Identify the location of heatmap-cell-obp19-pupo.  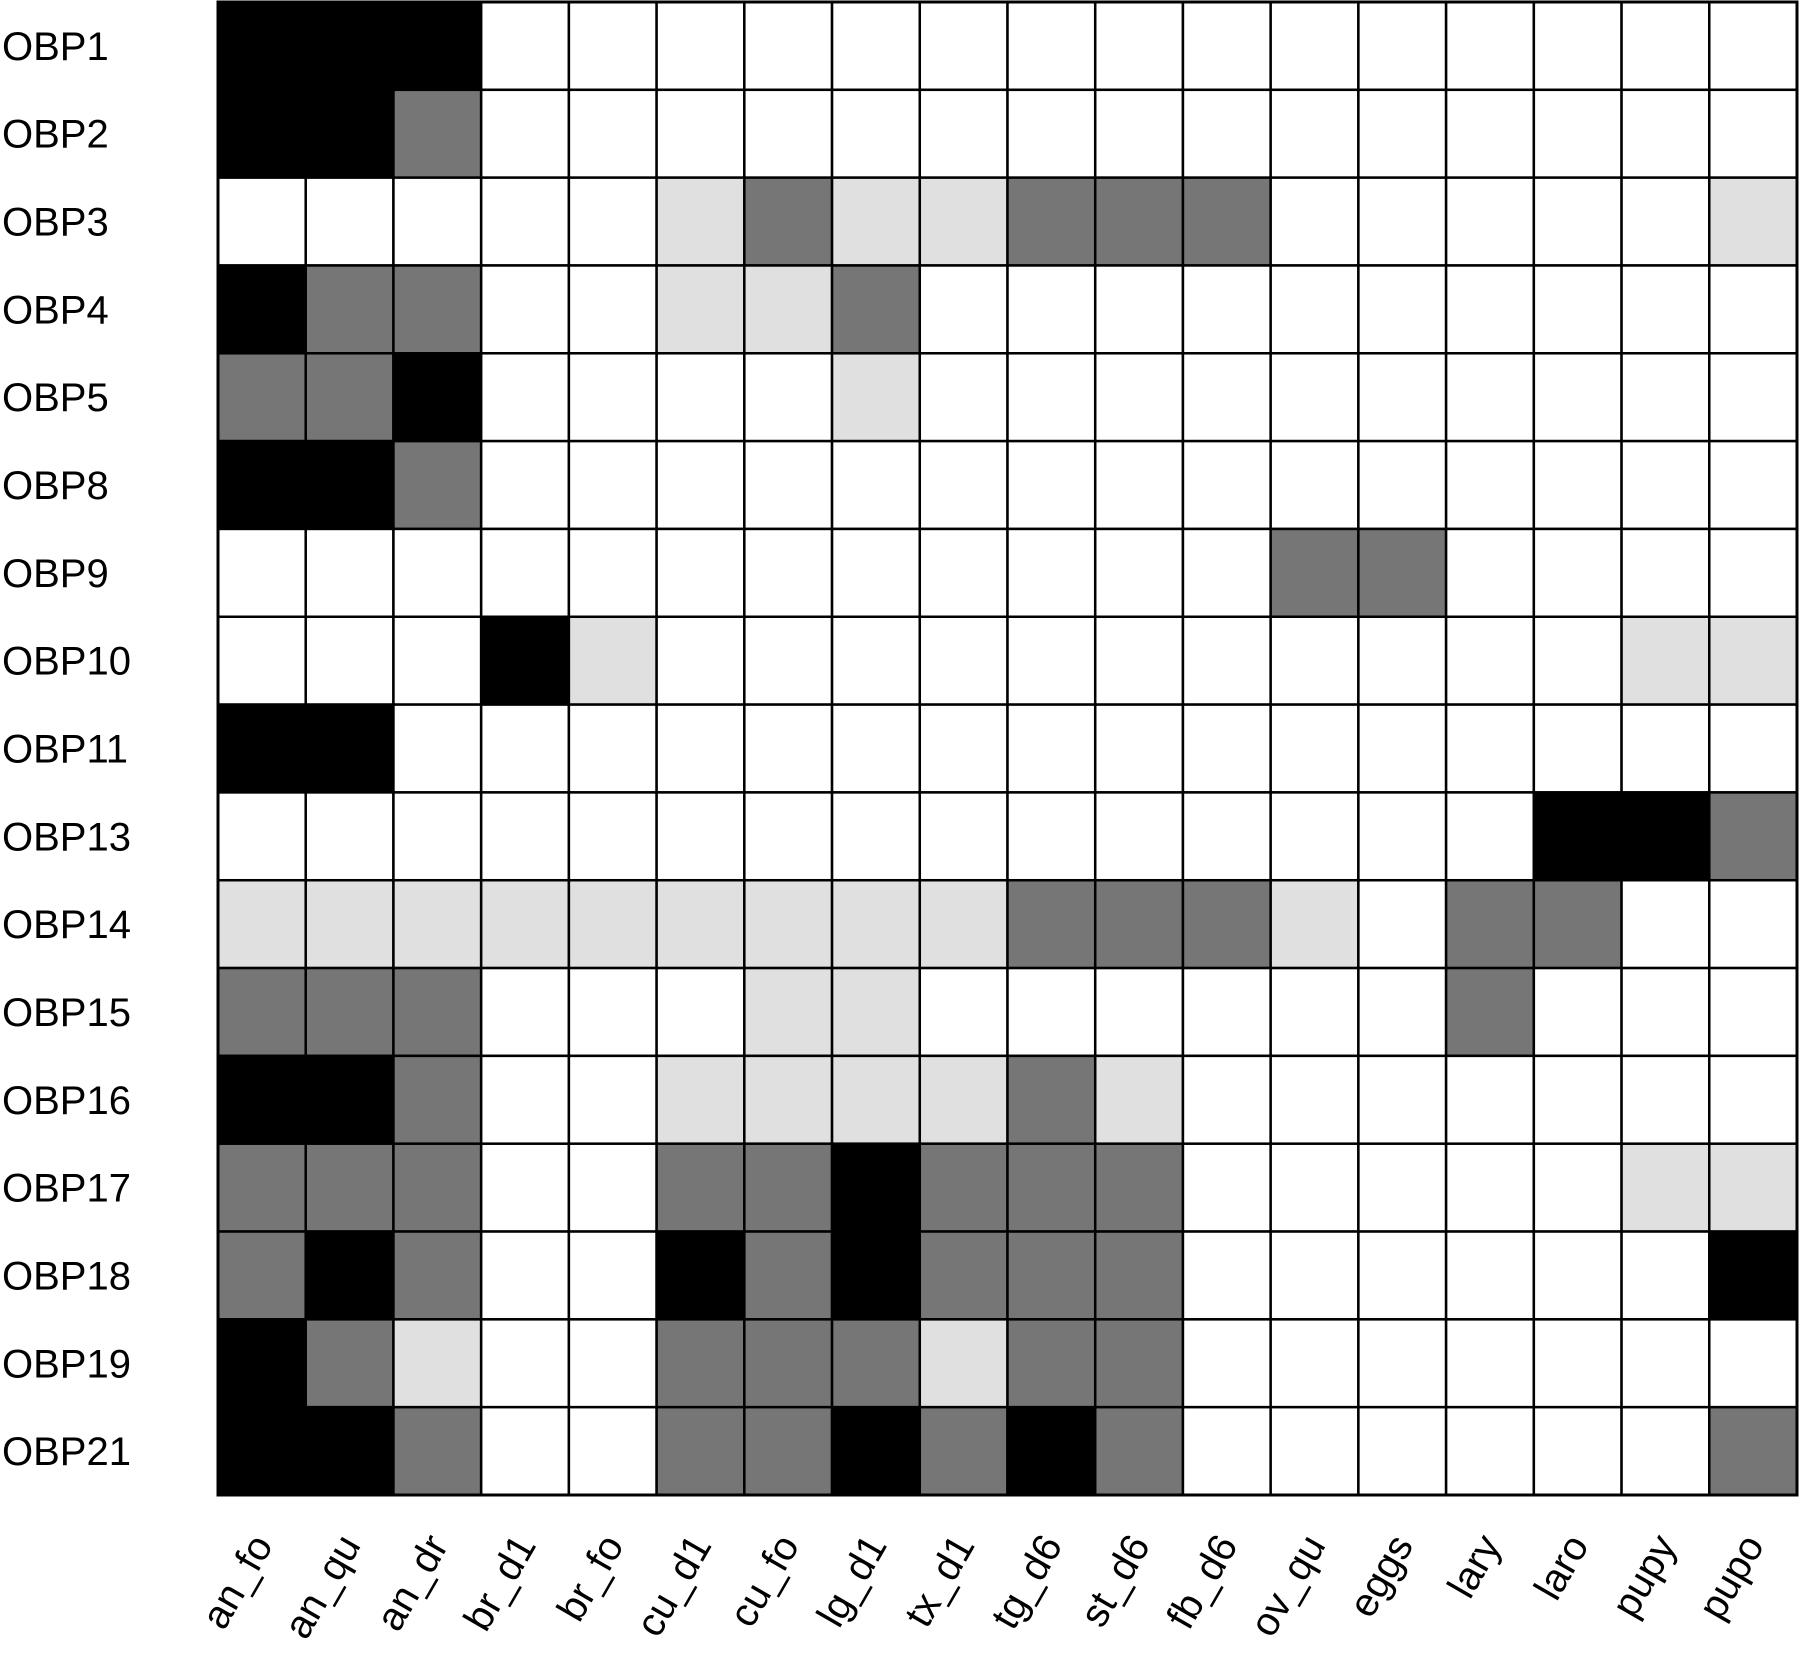
(1753, 1363).